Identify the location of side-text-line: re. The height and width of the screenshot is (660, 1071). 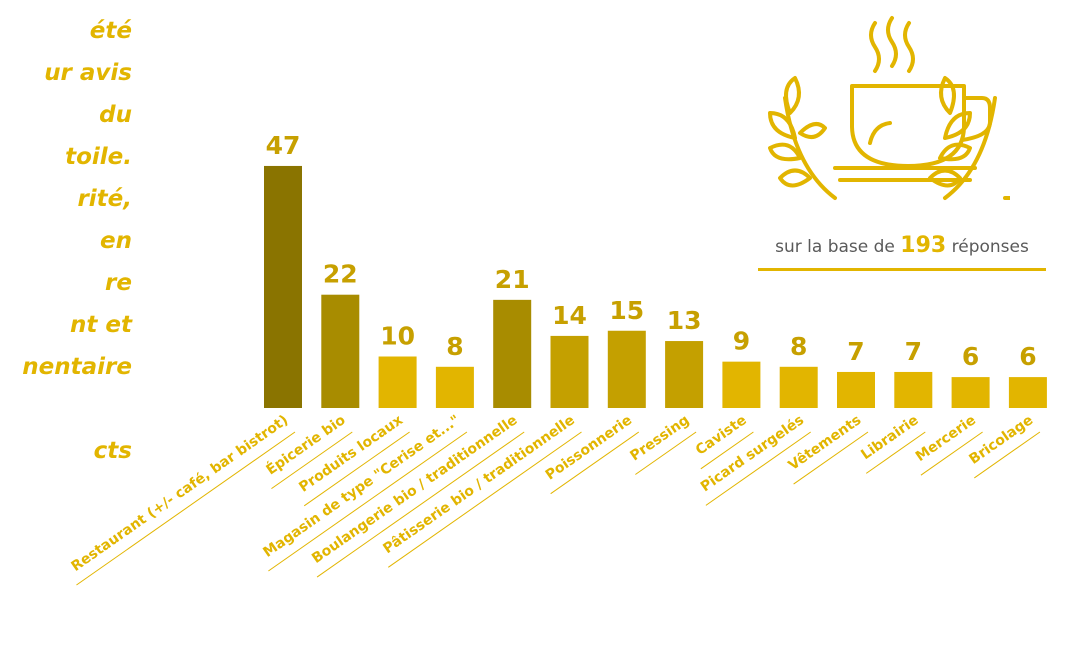
(118, 283).